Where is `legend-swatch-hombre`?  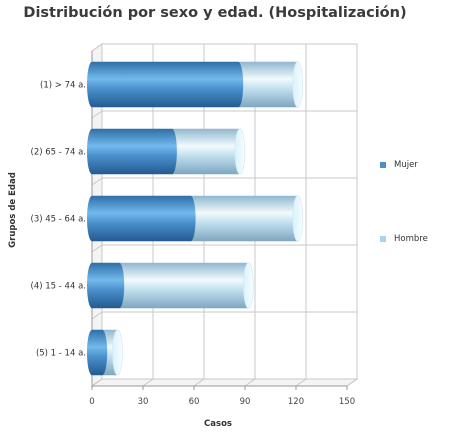 legend-swatch-hombre is located at coordinates (383, 239).